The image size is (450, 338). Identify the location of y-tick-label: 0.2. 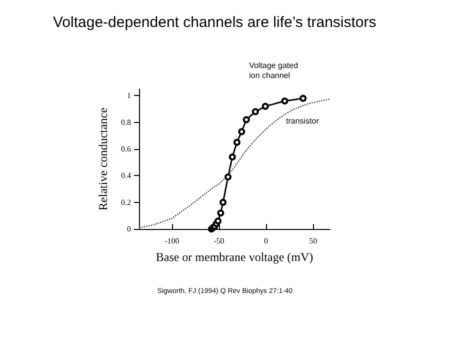
(126, 202).